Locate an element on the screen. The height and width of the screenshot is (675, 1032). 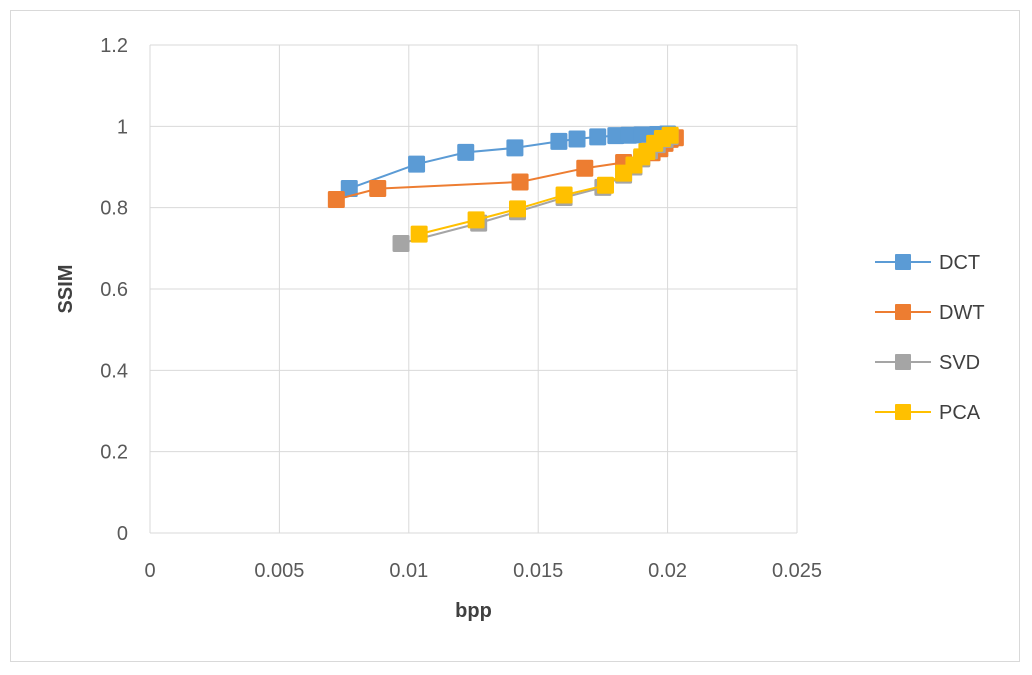
y-tick-label: 0.2 is located at coordinates (114, 453).